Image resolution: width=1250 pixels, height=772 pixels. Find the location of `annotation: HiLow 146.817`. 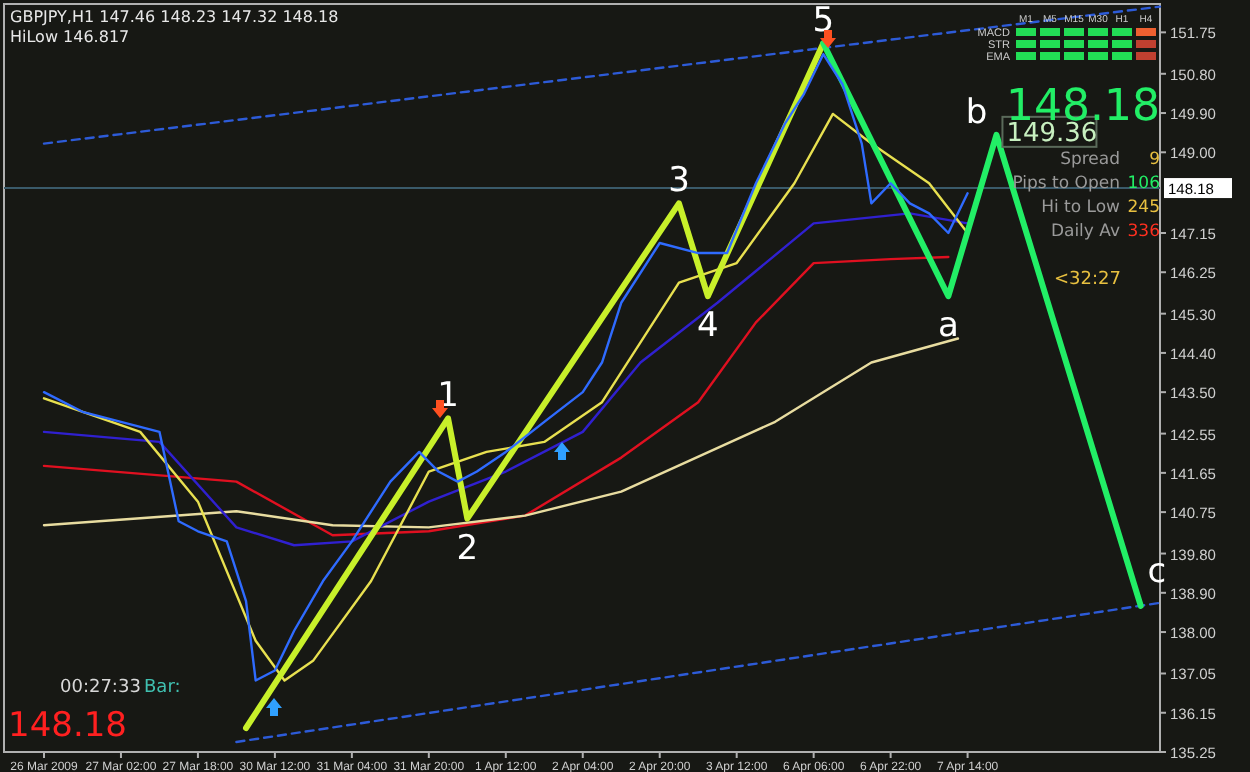

annotation: HiLow 146.817 is located at coordinates (70, 37).